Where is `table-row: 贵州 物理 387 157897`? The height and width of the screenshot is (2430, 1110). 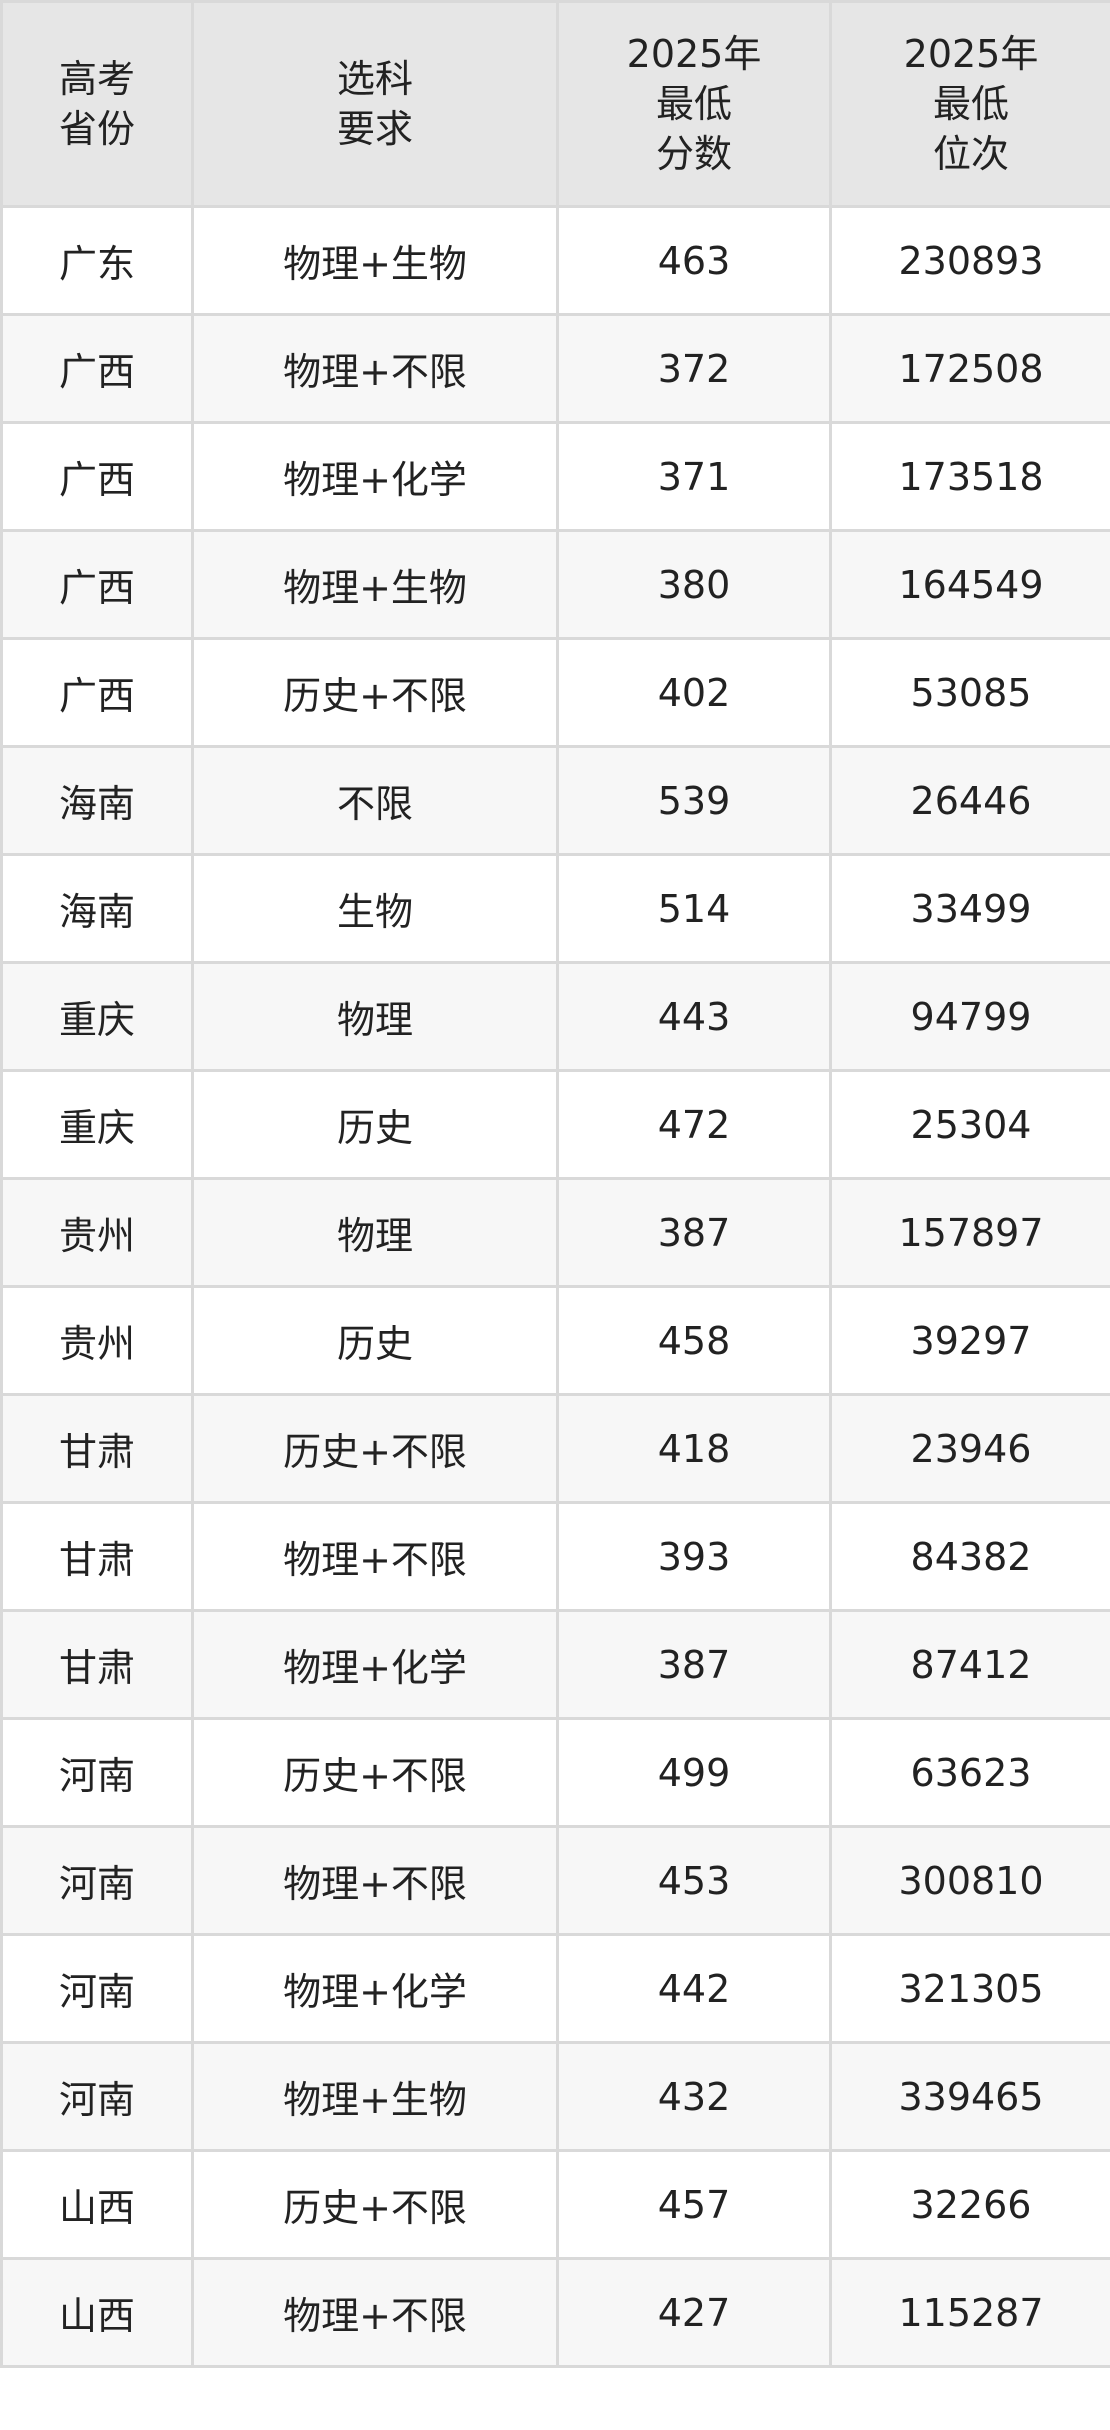
table-row: 贵州 物理 387 157897 is located at coordinates (555, 1232).